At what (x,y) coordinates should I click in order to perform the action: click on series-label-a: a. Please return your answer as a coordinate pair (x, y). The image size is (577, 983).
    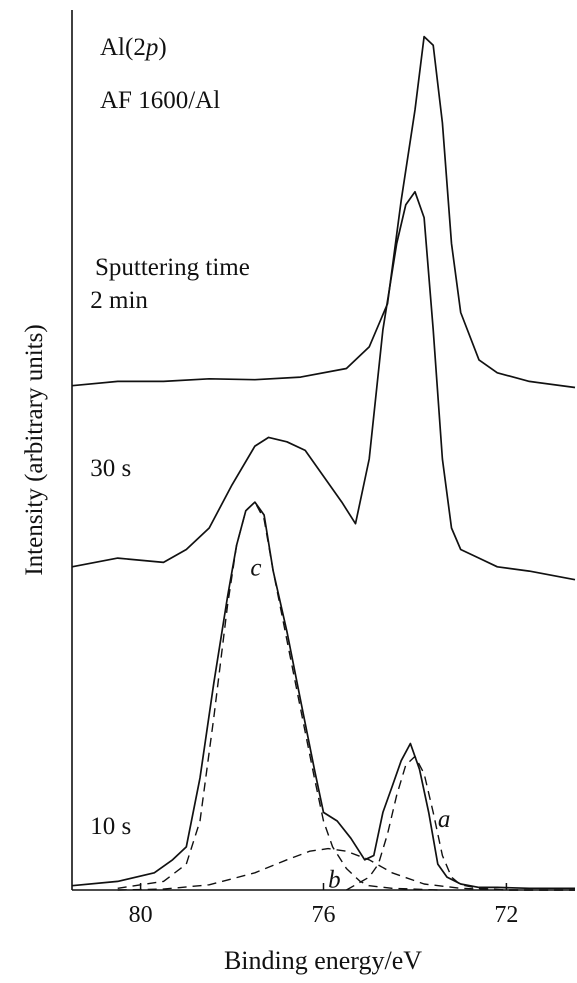
    Looking at the image, I should click on (444, 819).